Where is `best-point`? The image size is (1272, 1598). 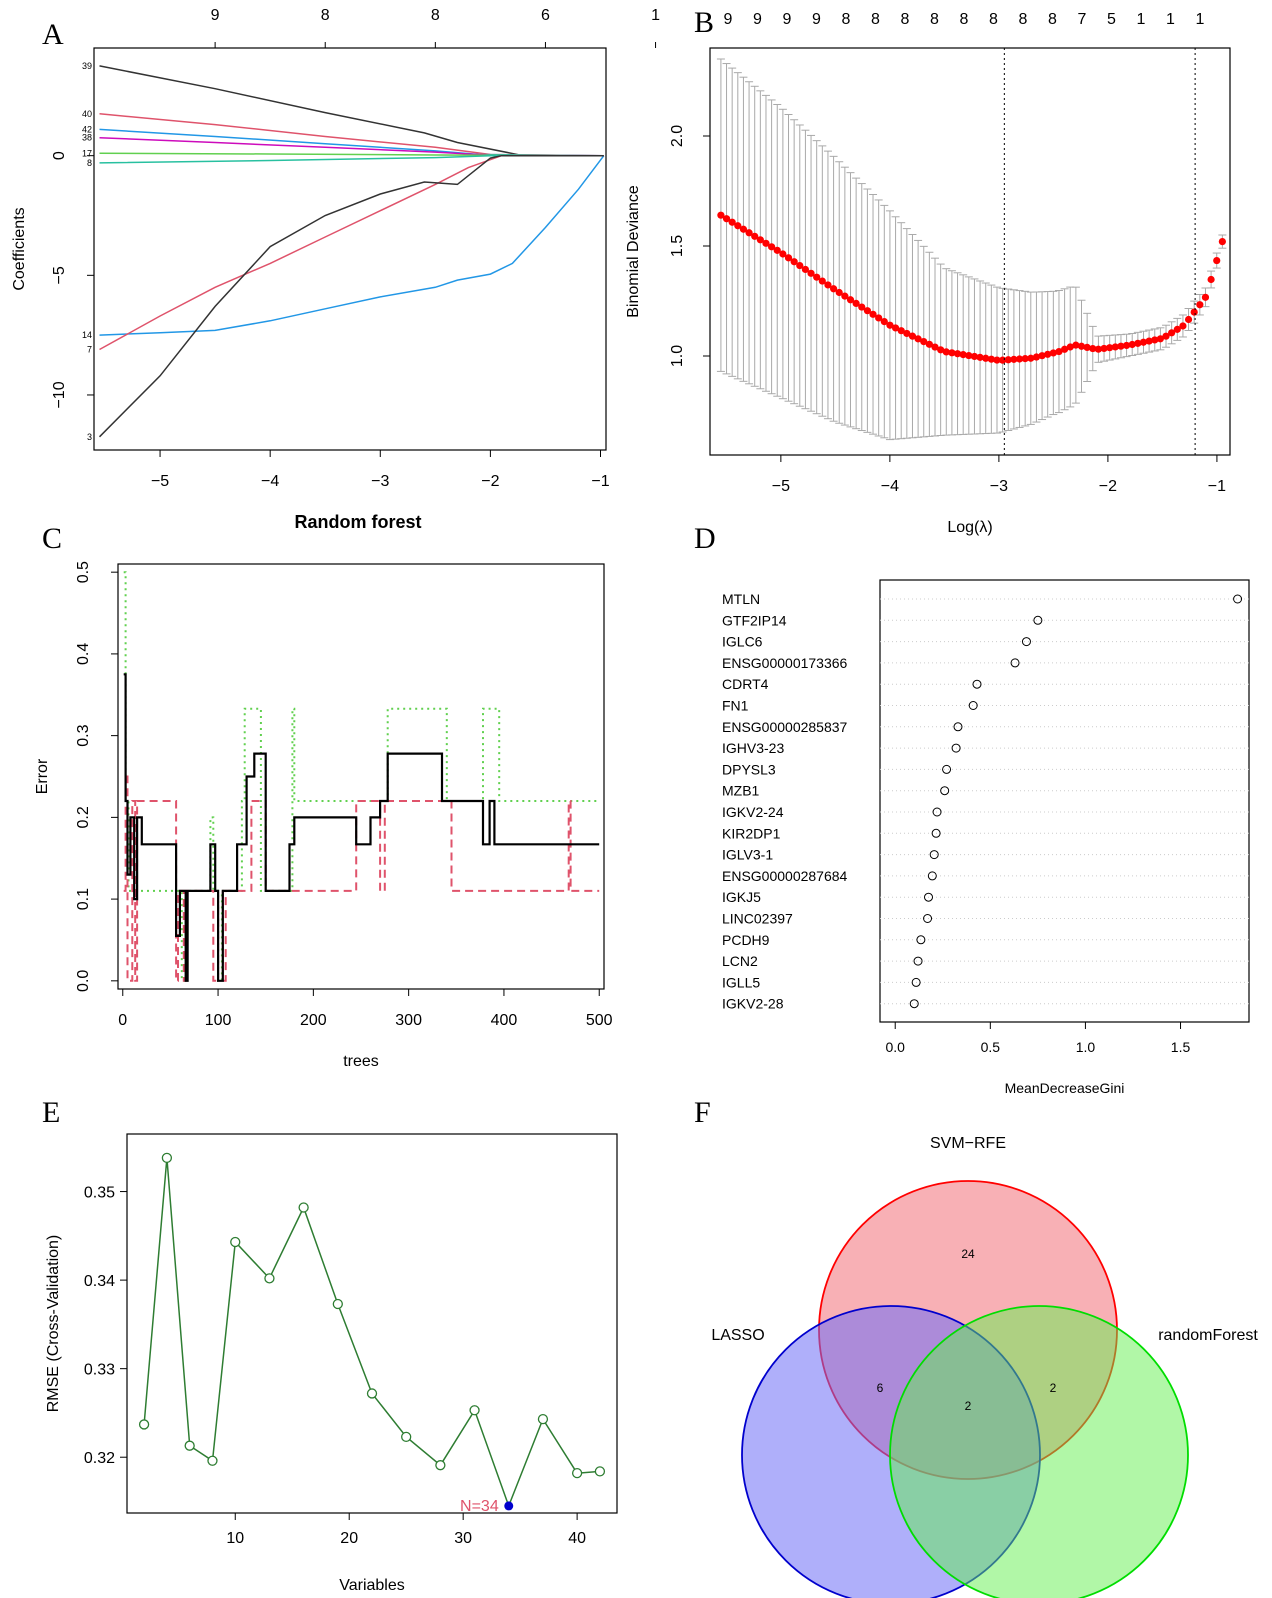 best-point is located at coordinates (509, 1506).